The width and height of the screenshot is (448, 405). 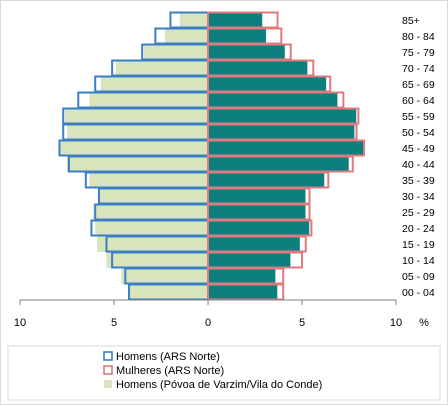 What do you see at coordinates (418, 229) in the screenshot?
I see `age-group-label: 20 - 24` at bounding box center [418, 229].